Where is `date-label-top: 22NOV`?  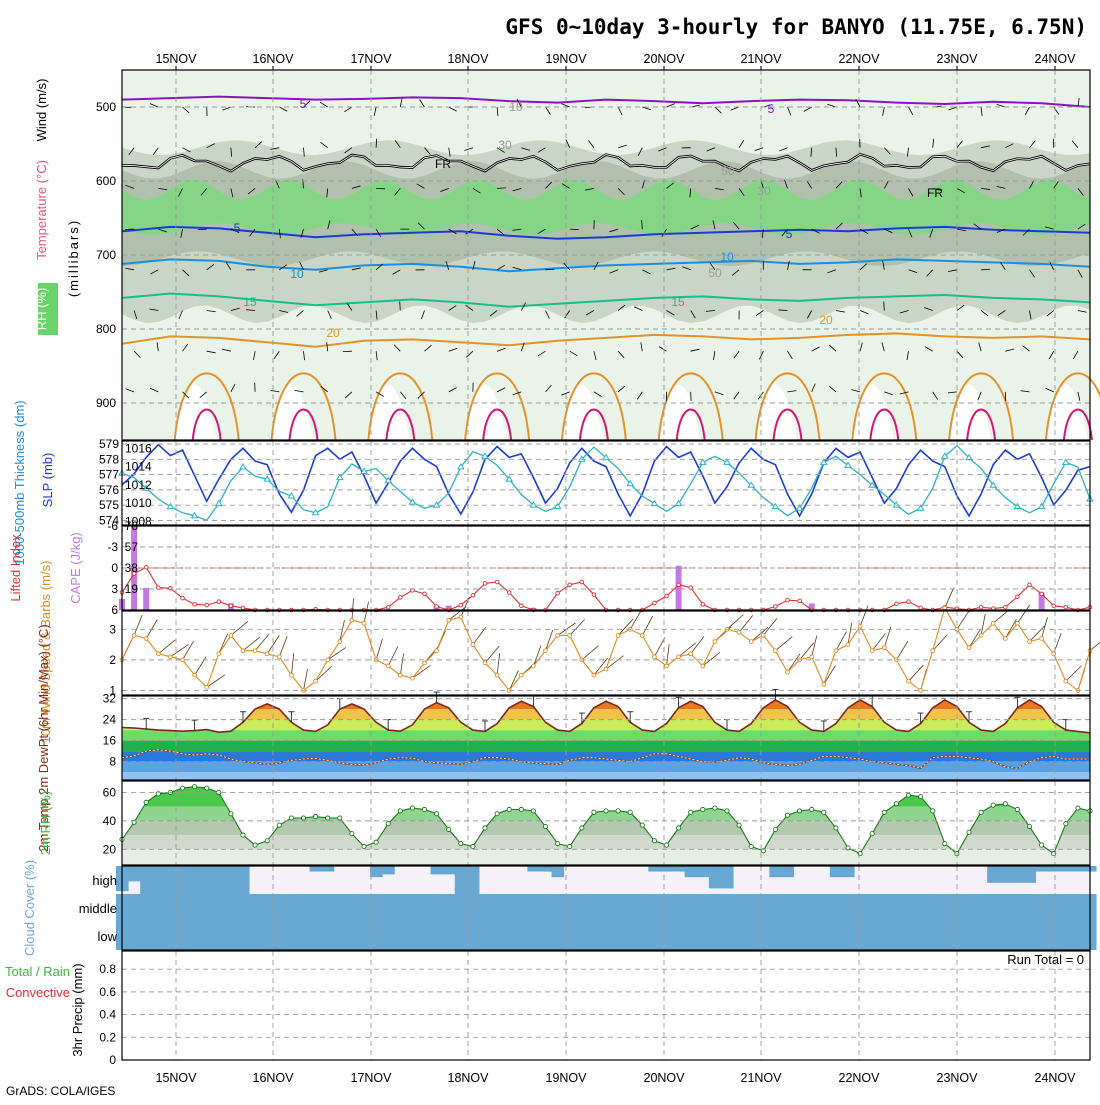 date-label-top: 22NOV is located at coordinates (860, 59).